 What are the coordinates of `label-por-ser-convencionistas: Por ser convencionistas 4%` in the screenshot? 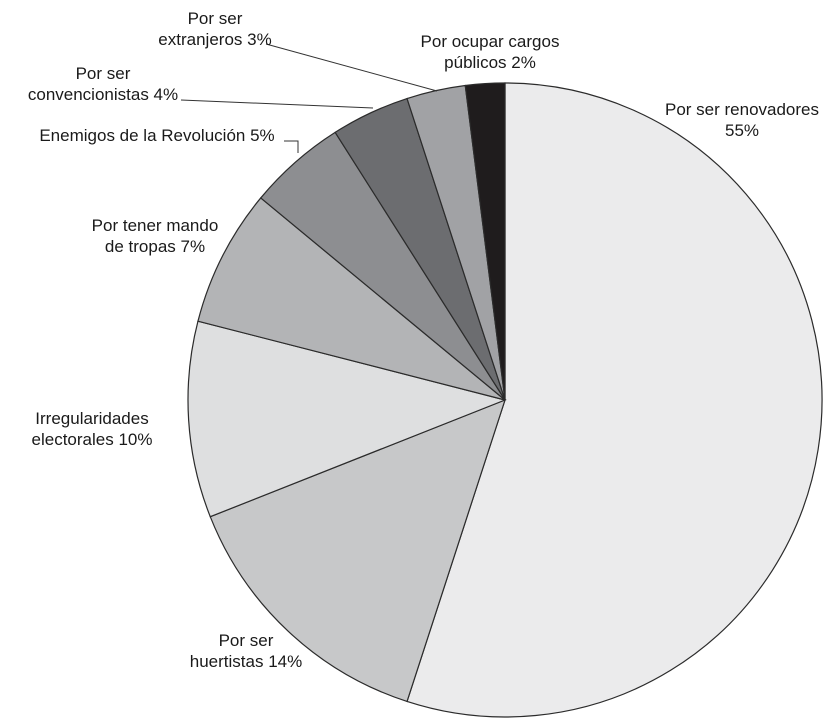 It's located at (103, 84).